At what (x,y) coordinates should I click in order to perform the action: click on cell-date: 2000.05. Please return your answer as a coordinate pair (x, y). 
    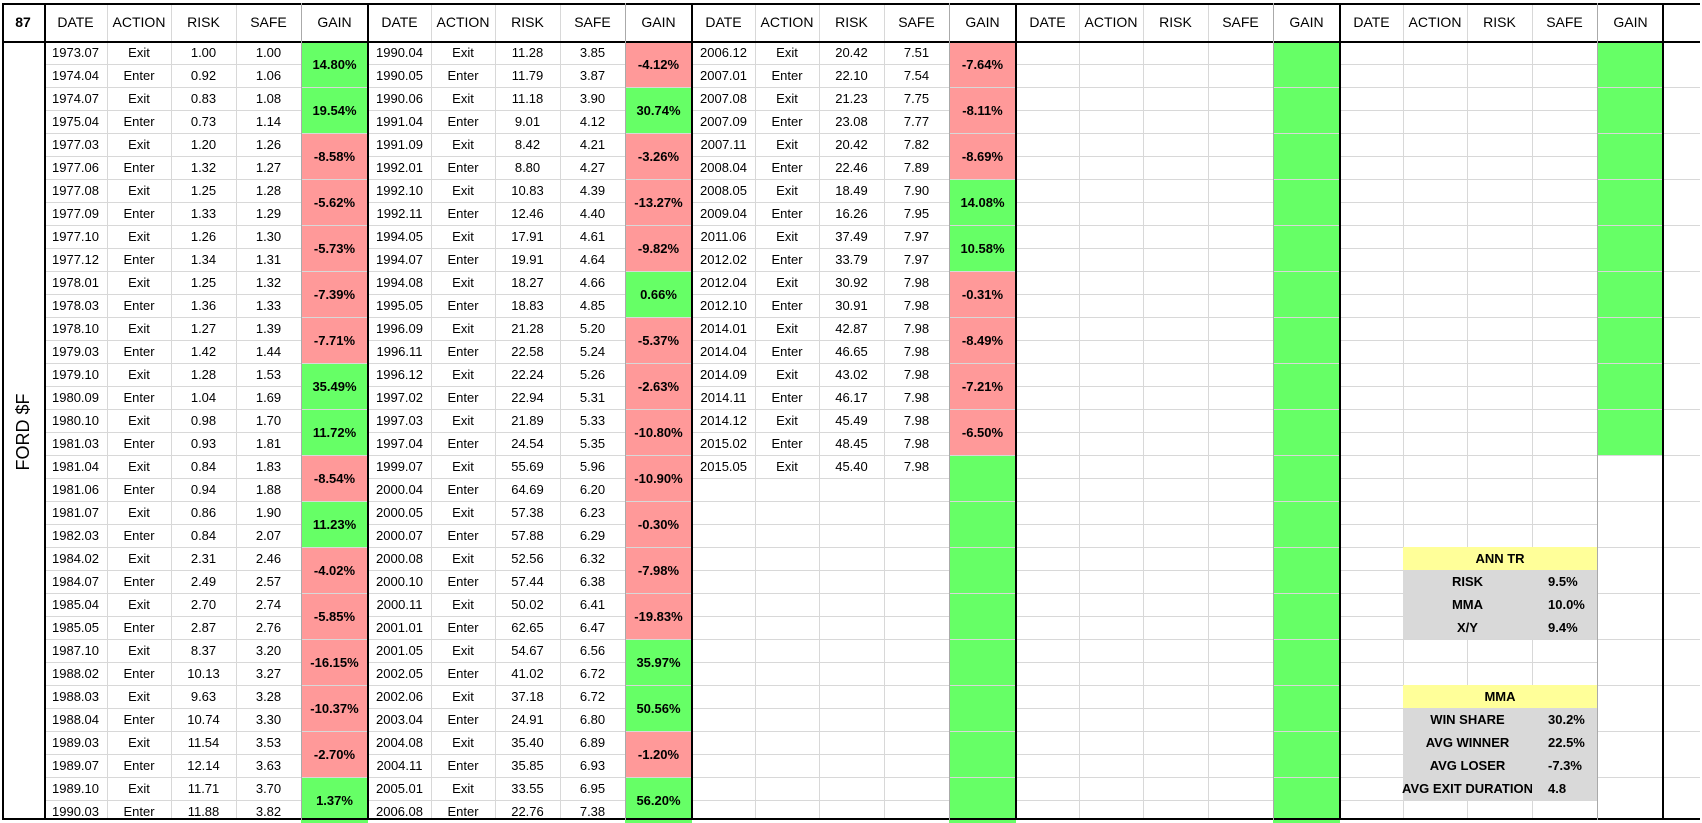
    Looking at the image, I should click on (399, 512).